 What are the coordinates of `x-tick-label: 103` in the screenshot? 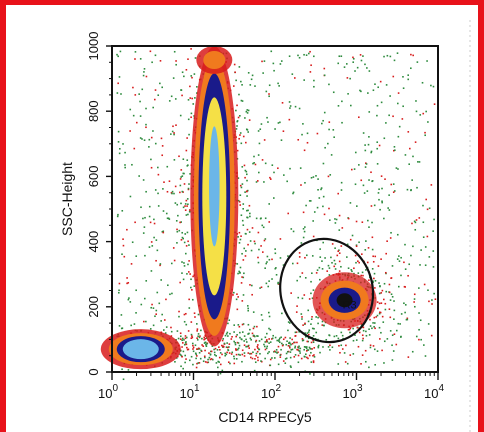 It's located at (352, 392).